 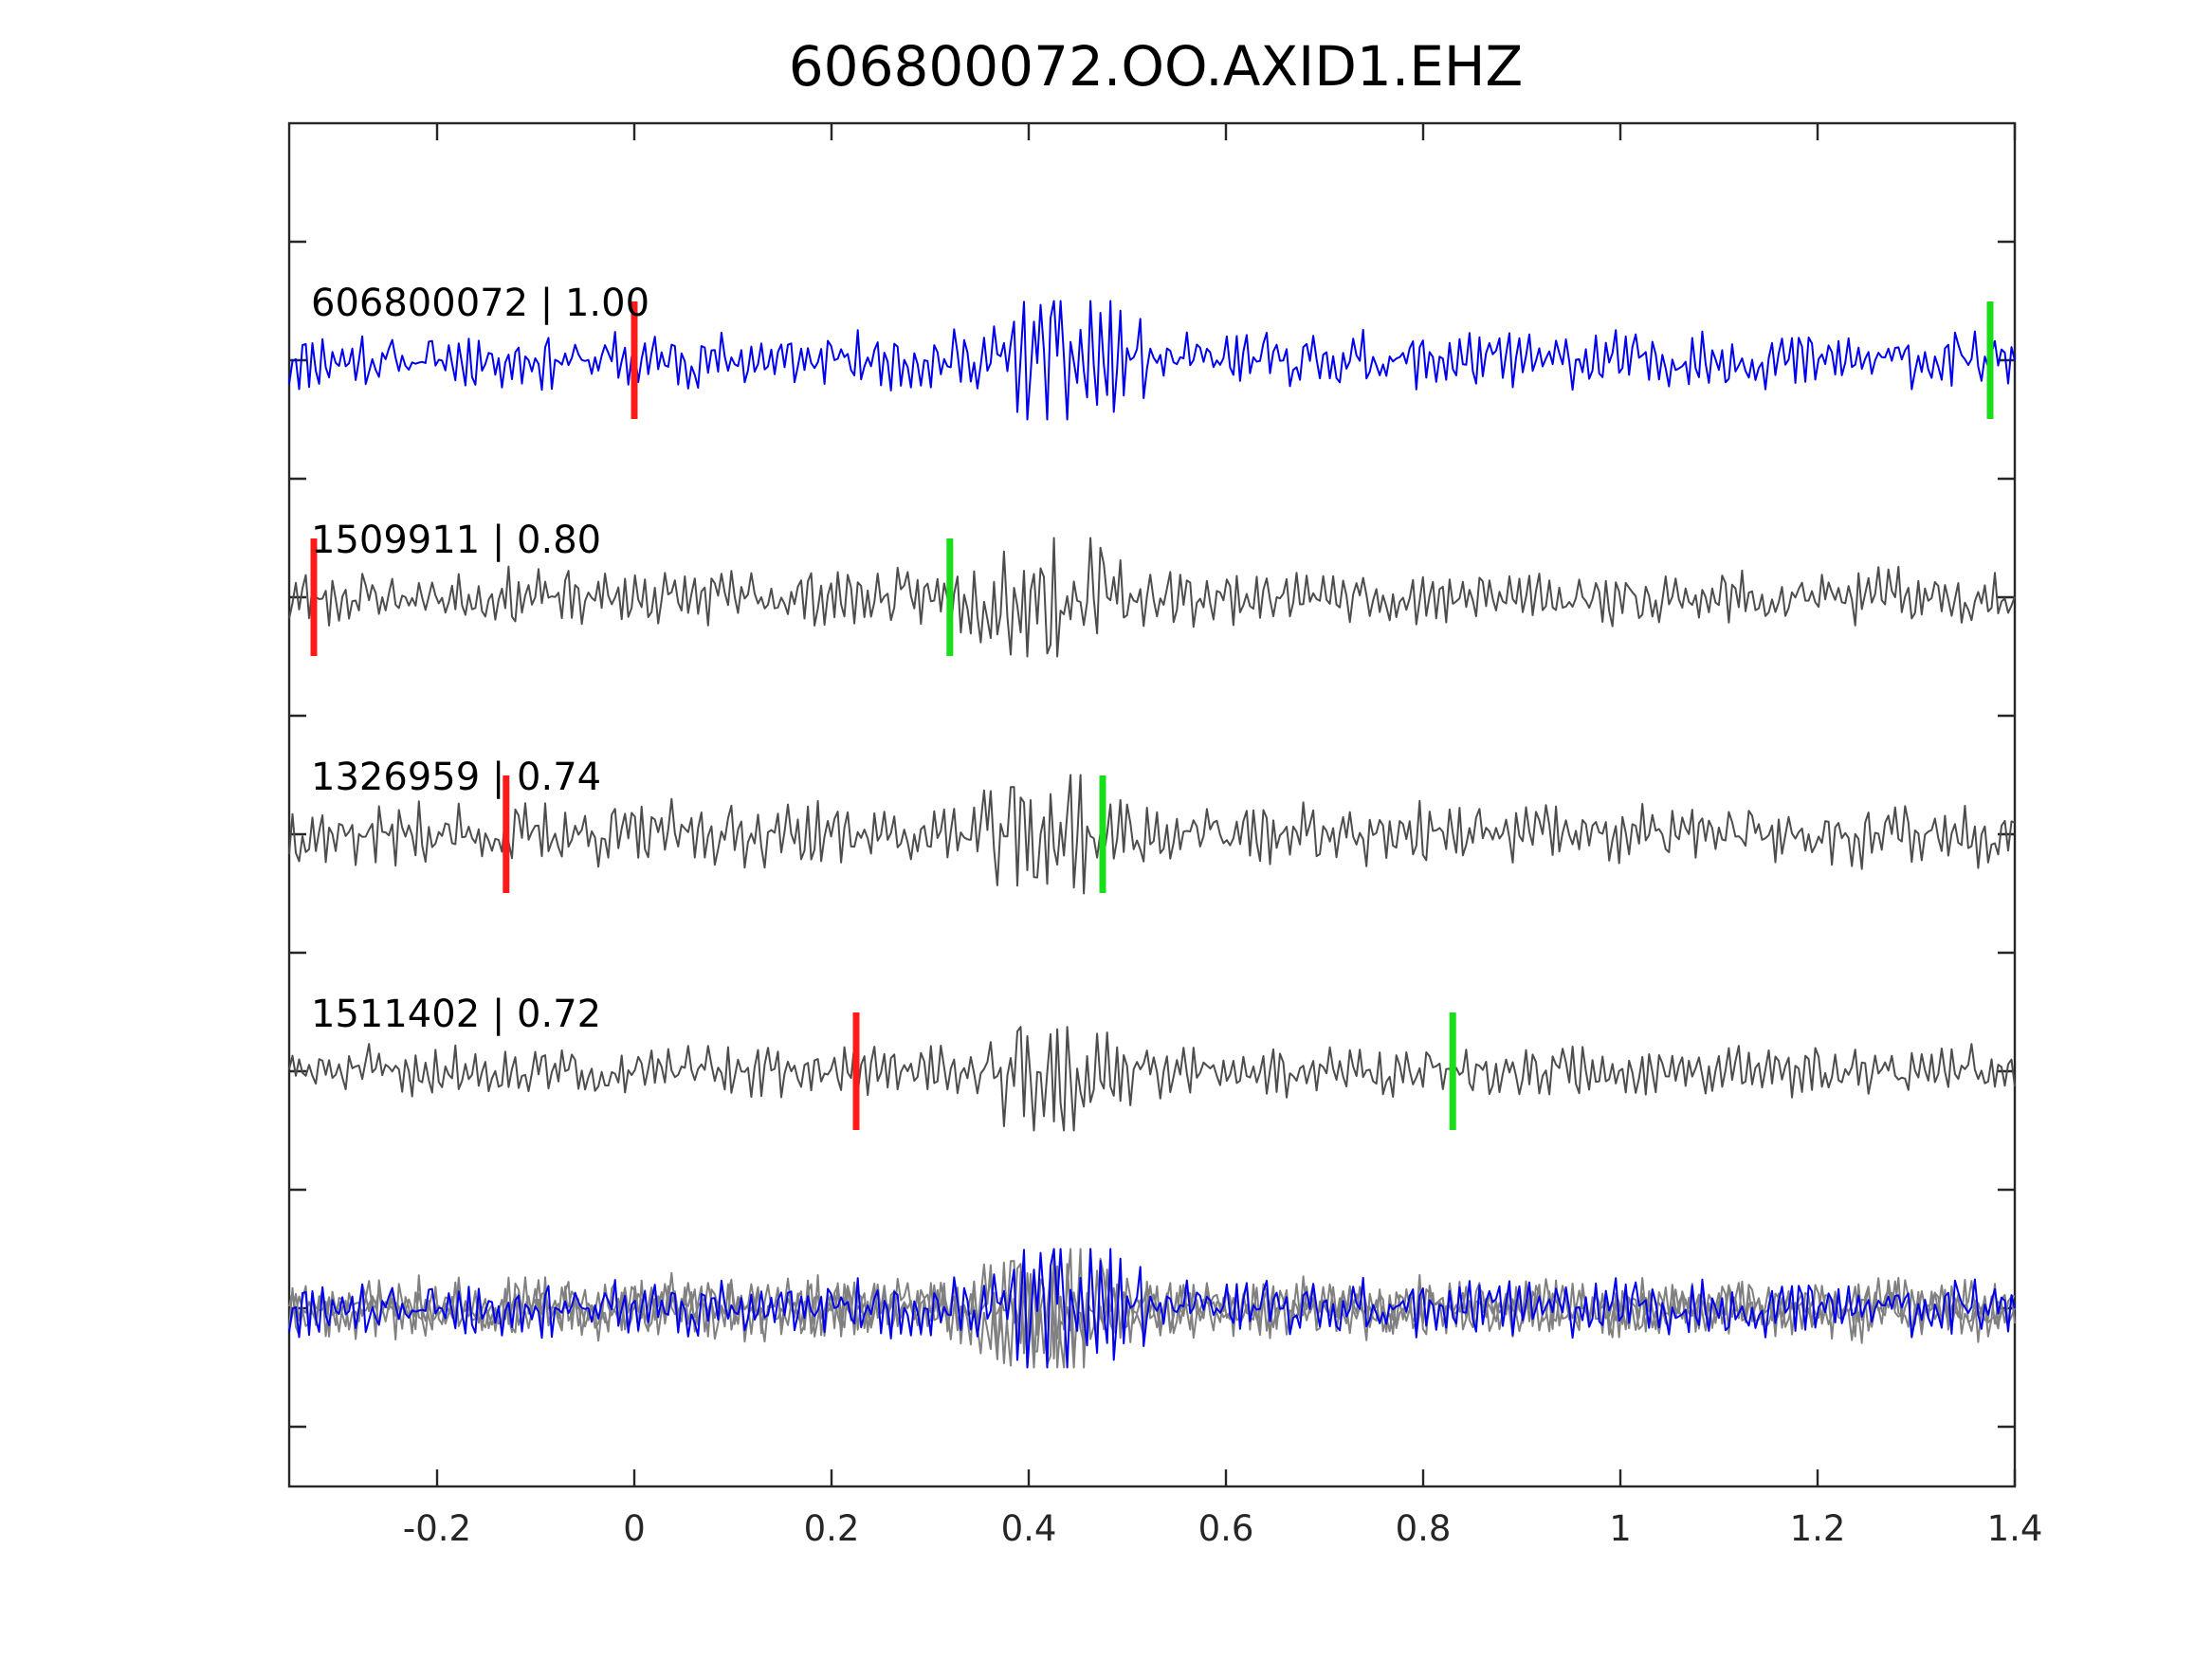 I want to click on trace-3-label: 1326959 | 0.74, so click(x=456, y=777).